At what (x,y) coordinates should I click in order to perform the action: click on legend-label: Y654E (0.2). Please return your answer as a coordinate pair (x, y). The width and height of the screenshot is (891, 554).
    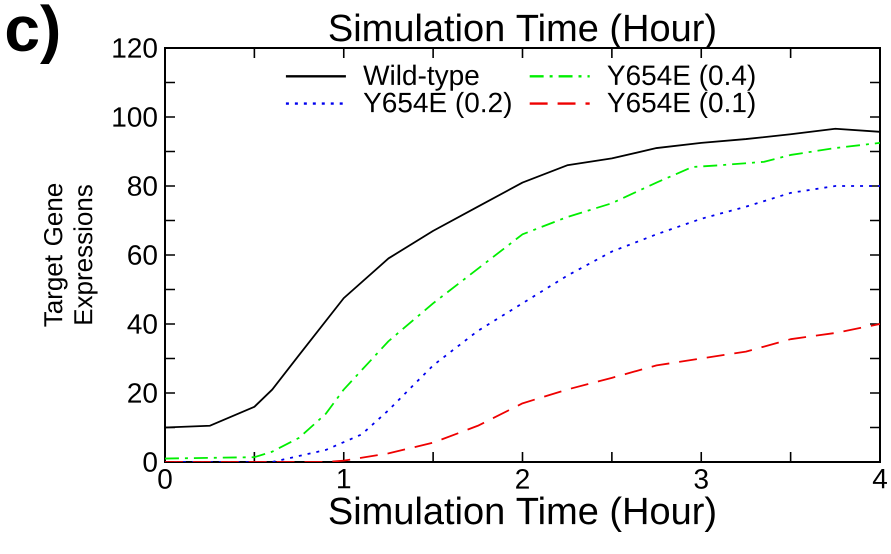
    Looking at the image, I should click on (437, 105).